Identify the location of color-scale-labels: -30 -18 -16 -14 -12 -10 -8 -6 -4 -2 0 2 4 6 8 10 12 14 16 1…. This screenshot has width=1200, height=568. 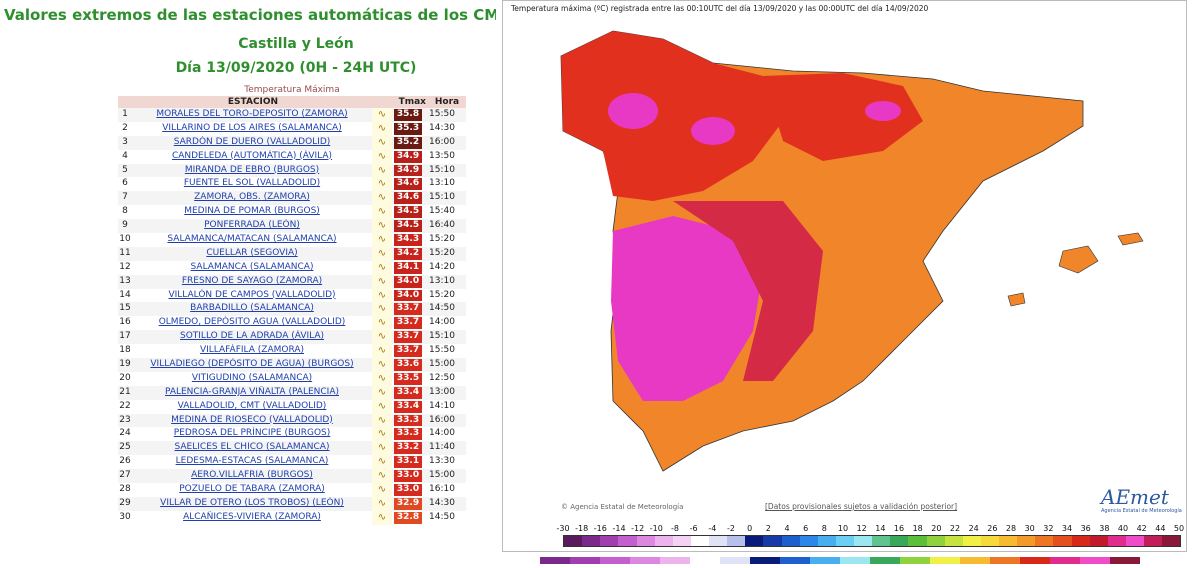
(870, 529).